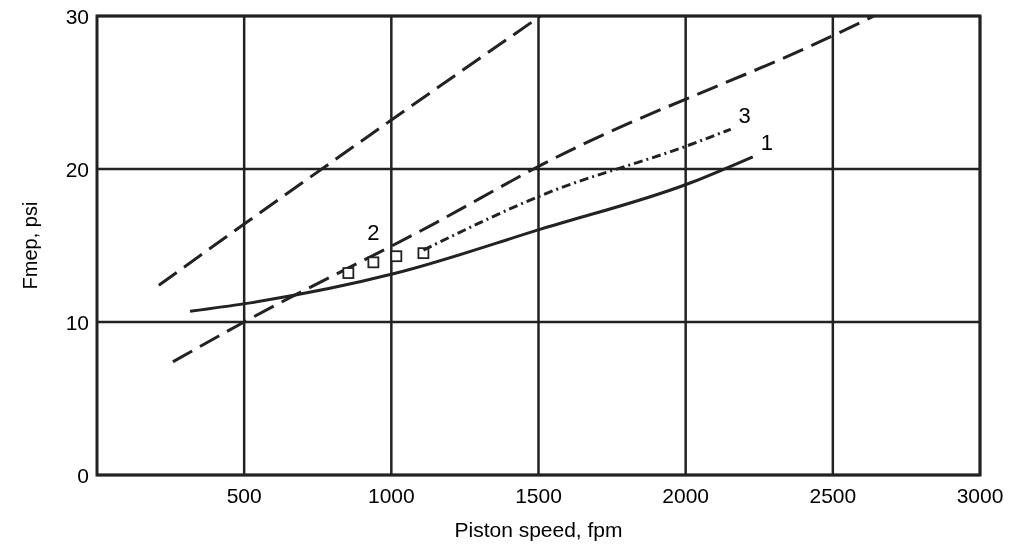 The height and width of the screenshot is (553, 1031). What do you see at coordinates (980, 495) in the screenshot?
I see `x-tick-label: 3000` at bounding box center [980, 495].